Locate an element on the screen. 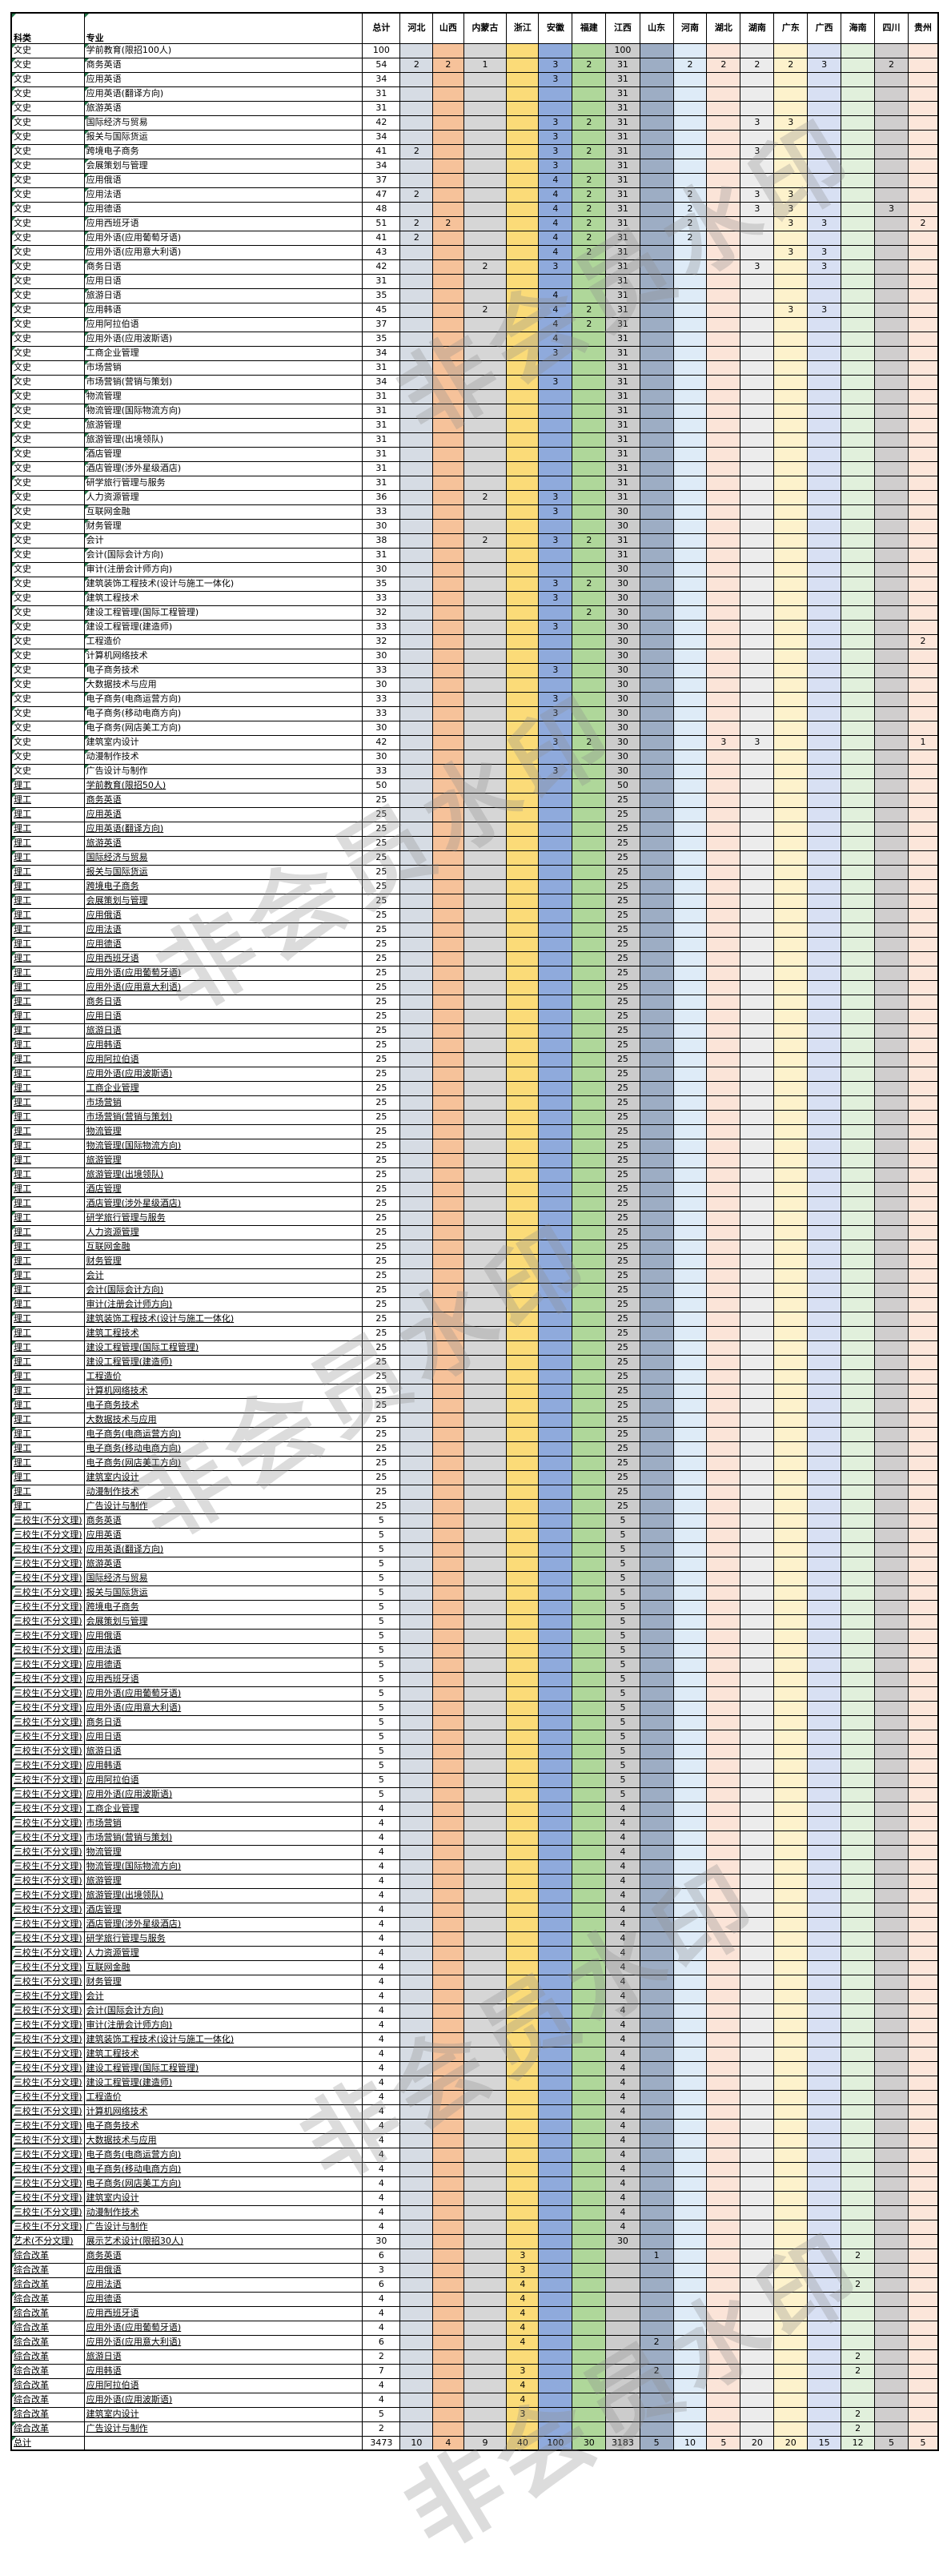 The image size is (939, 2576). total-cell: 4 is located at coordinates (381, 2083).